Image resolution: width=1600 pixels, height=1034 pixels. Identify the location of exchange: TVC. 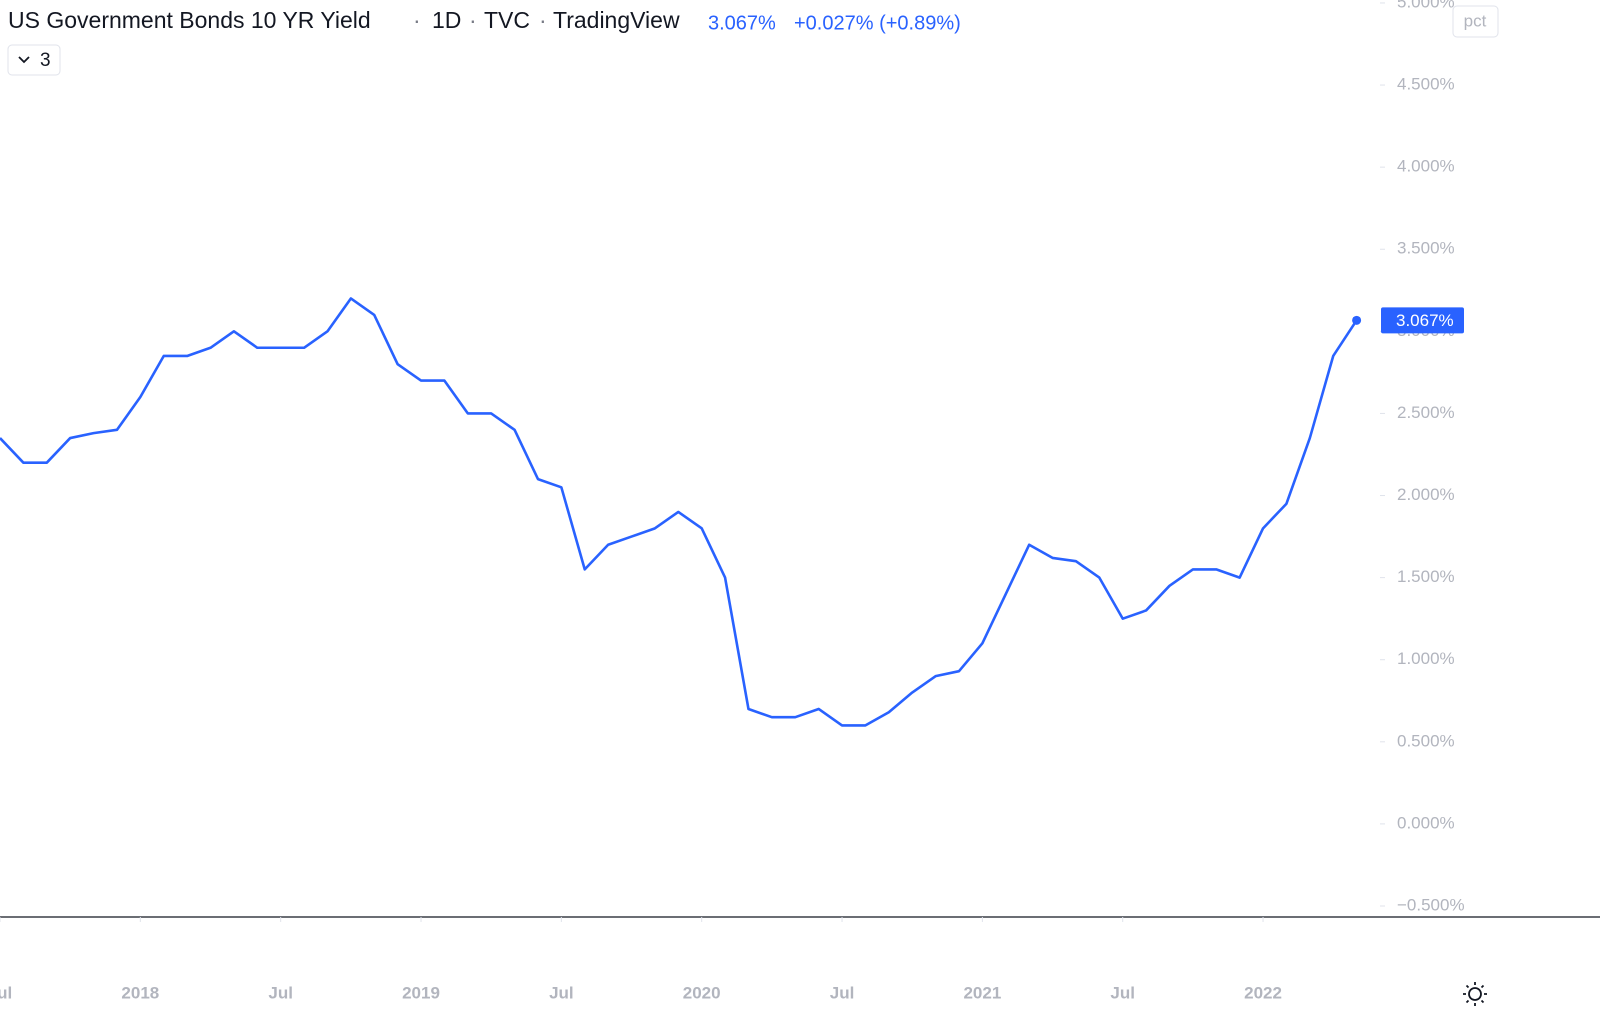
(507, 20).